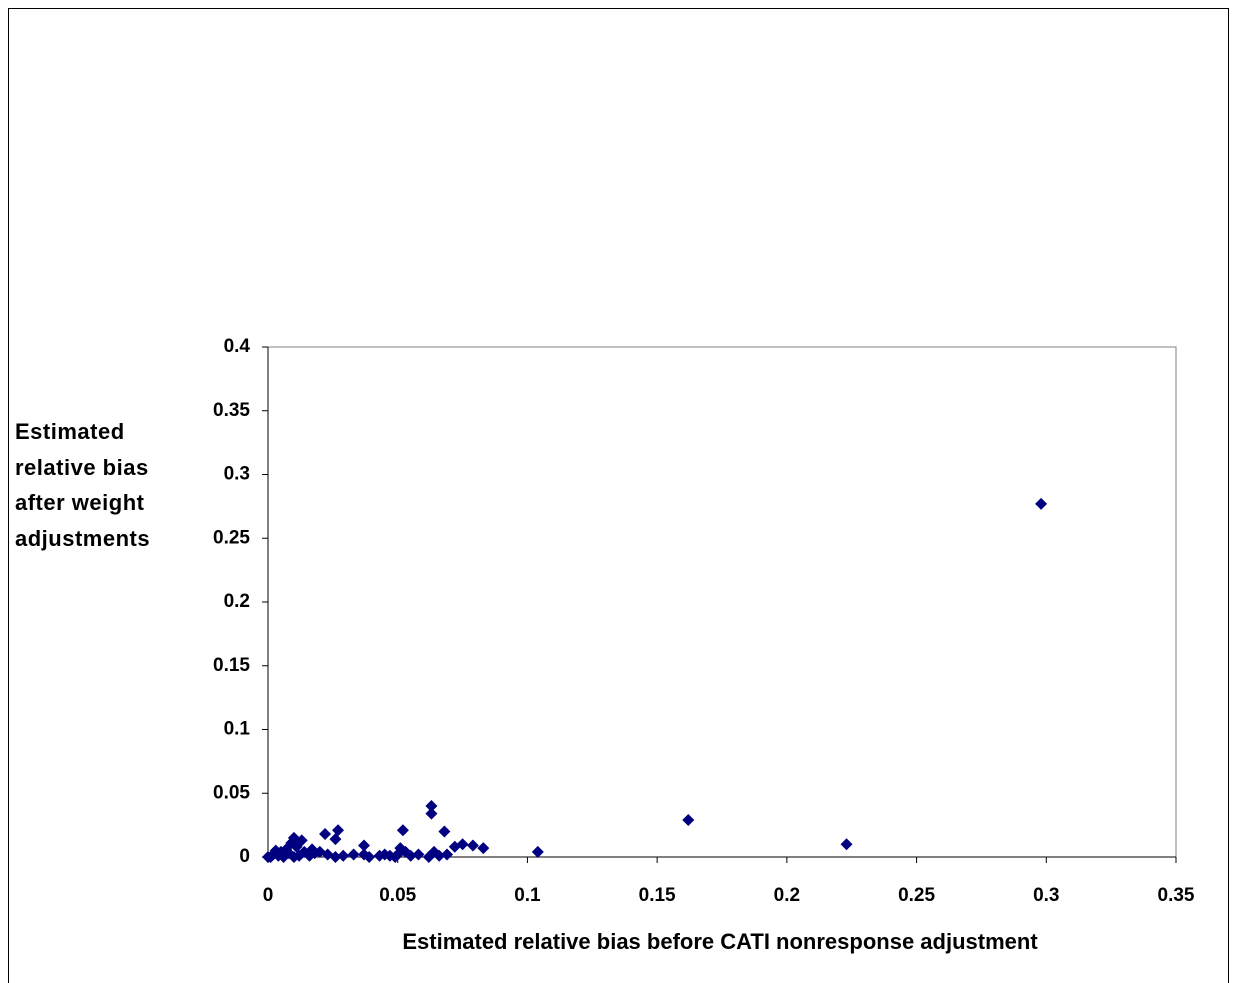  What do you see at coordinates (527, 895) in the screenshot?
I see `x-tick-label: 0.1` at bounding box center [527, 895].